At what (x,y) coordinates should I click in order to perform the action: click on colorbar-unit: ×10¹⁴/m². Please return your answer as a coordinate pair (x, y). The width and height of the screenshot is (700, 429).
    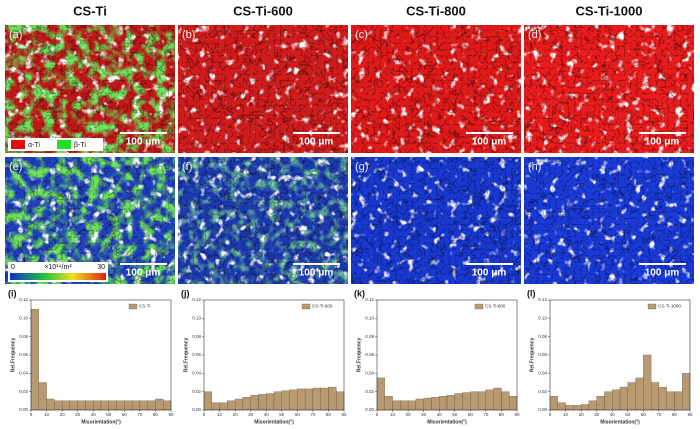
    Looking at the image, I should click on (58, 267).